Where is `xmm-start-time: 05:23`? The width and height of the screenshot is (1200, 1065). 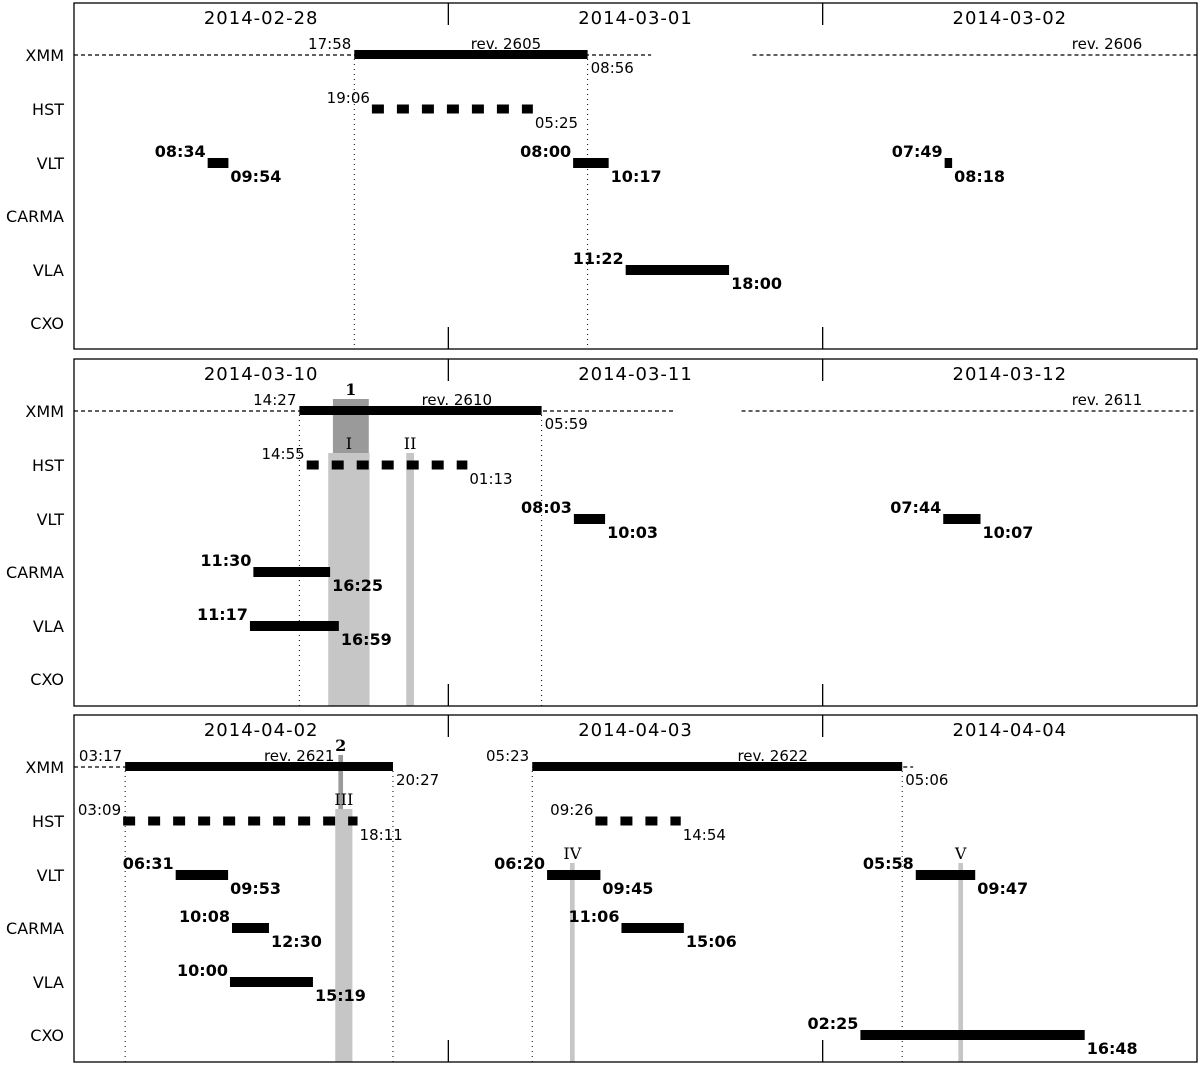
xmm-start-time: 05:23 is located at coordinates (507, 756).